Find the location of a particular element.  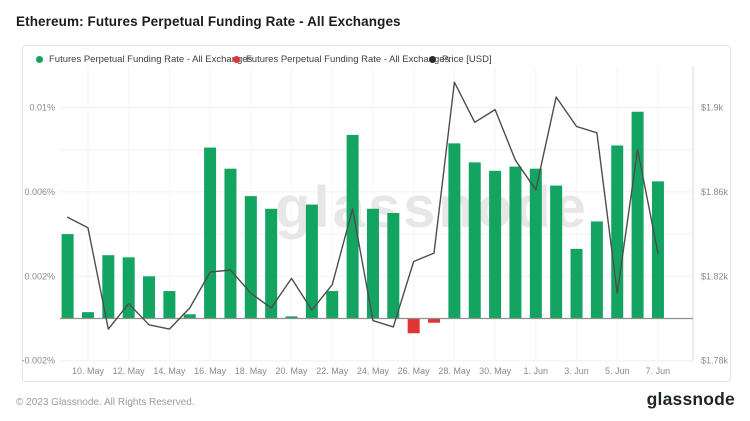

legend-label-price: Price [USD] is located at coordinates (467, 59).